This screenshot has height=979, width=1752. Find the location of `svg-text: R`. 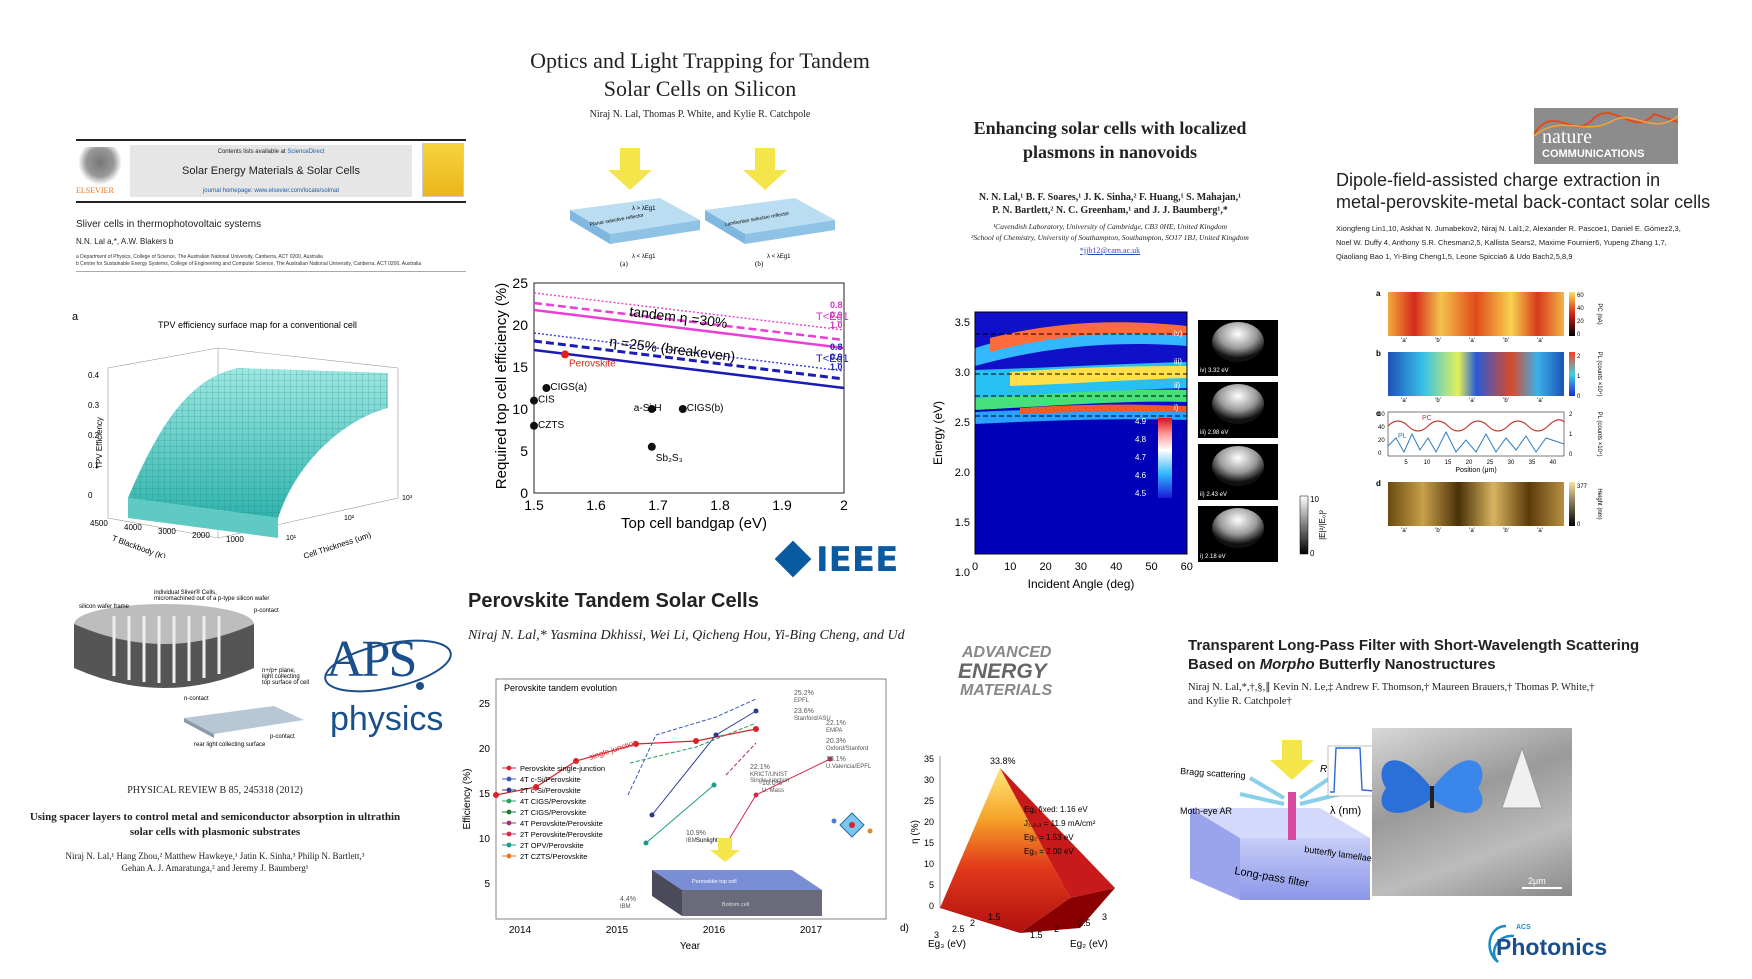

svg-text: R is located at coordinates (1323, 769).